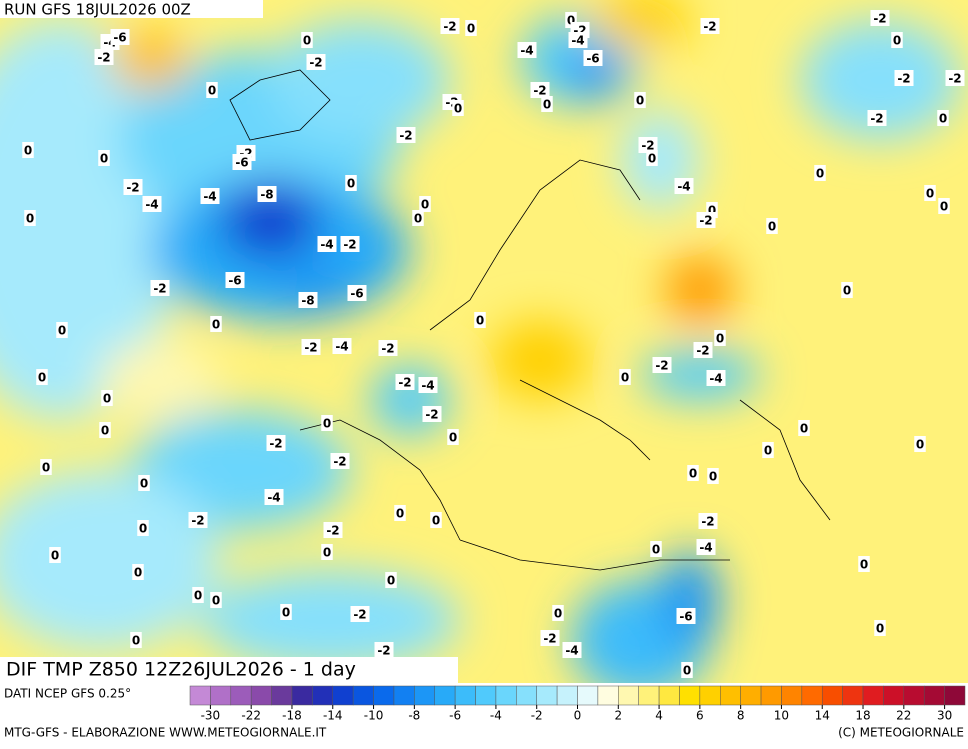 The height and width of the screenshot is (749, 968). What do you see at coordinates (537, 716) in the screenshot?
I see `legend-tick-label: -2` at bounding box center [537, 716].